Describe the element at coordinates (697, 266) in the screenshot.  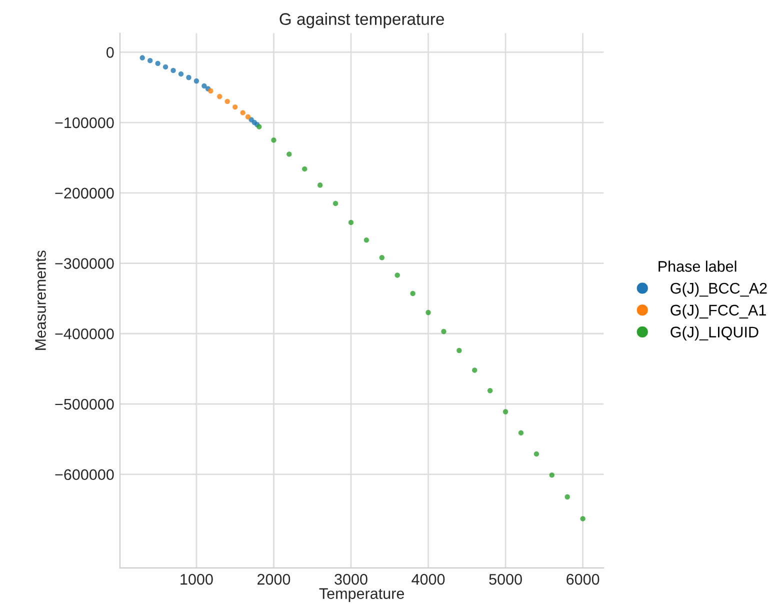
I see `legend-title: Phase label` at that location.